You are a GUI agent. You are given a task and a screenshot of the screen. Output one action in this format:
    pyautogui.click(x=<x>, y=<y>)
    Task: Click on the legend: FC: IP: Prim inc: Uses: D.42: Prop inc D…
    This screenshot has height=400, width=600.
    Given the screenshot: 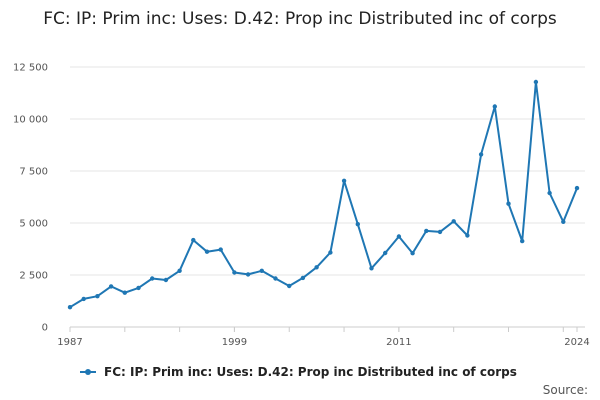 What is the action you would take?
    pyautogui.click(x=298, y=372)
    